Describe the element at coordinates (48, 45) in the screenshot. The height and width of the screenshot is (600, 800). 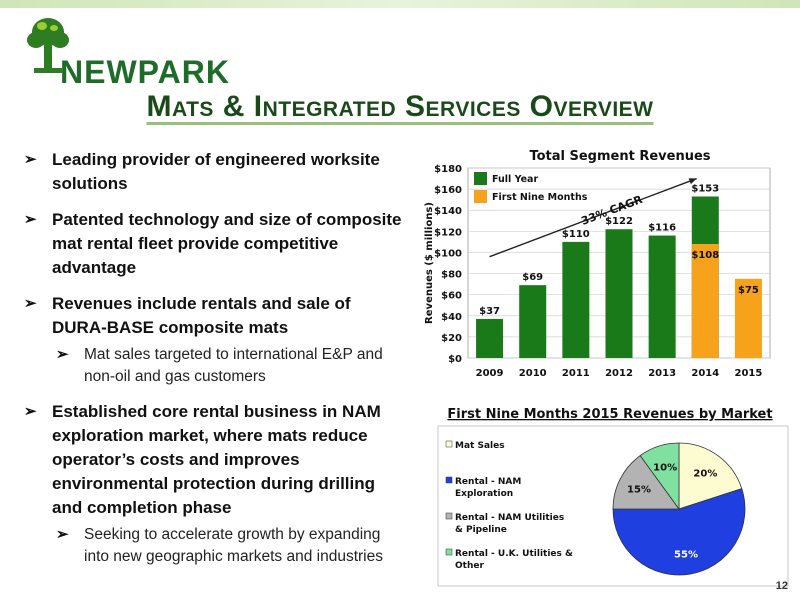
I see `tree-icon` at that location.